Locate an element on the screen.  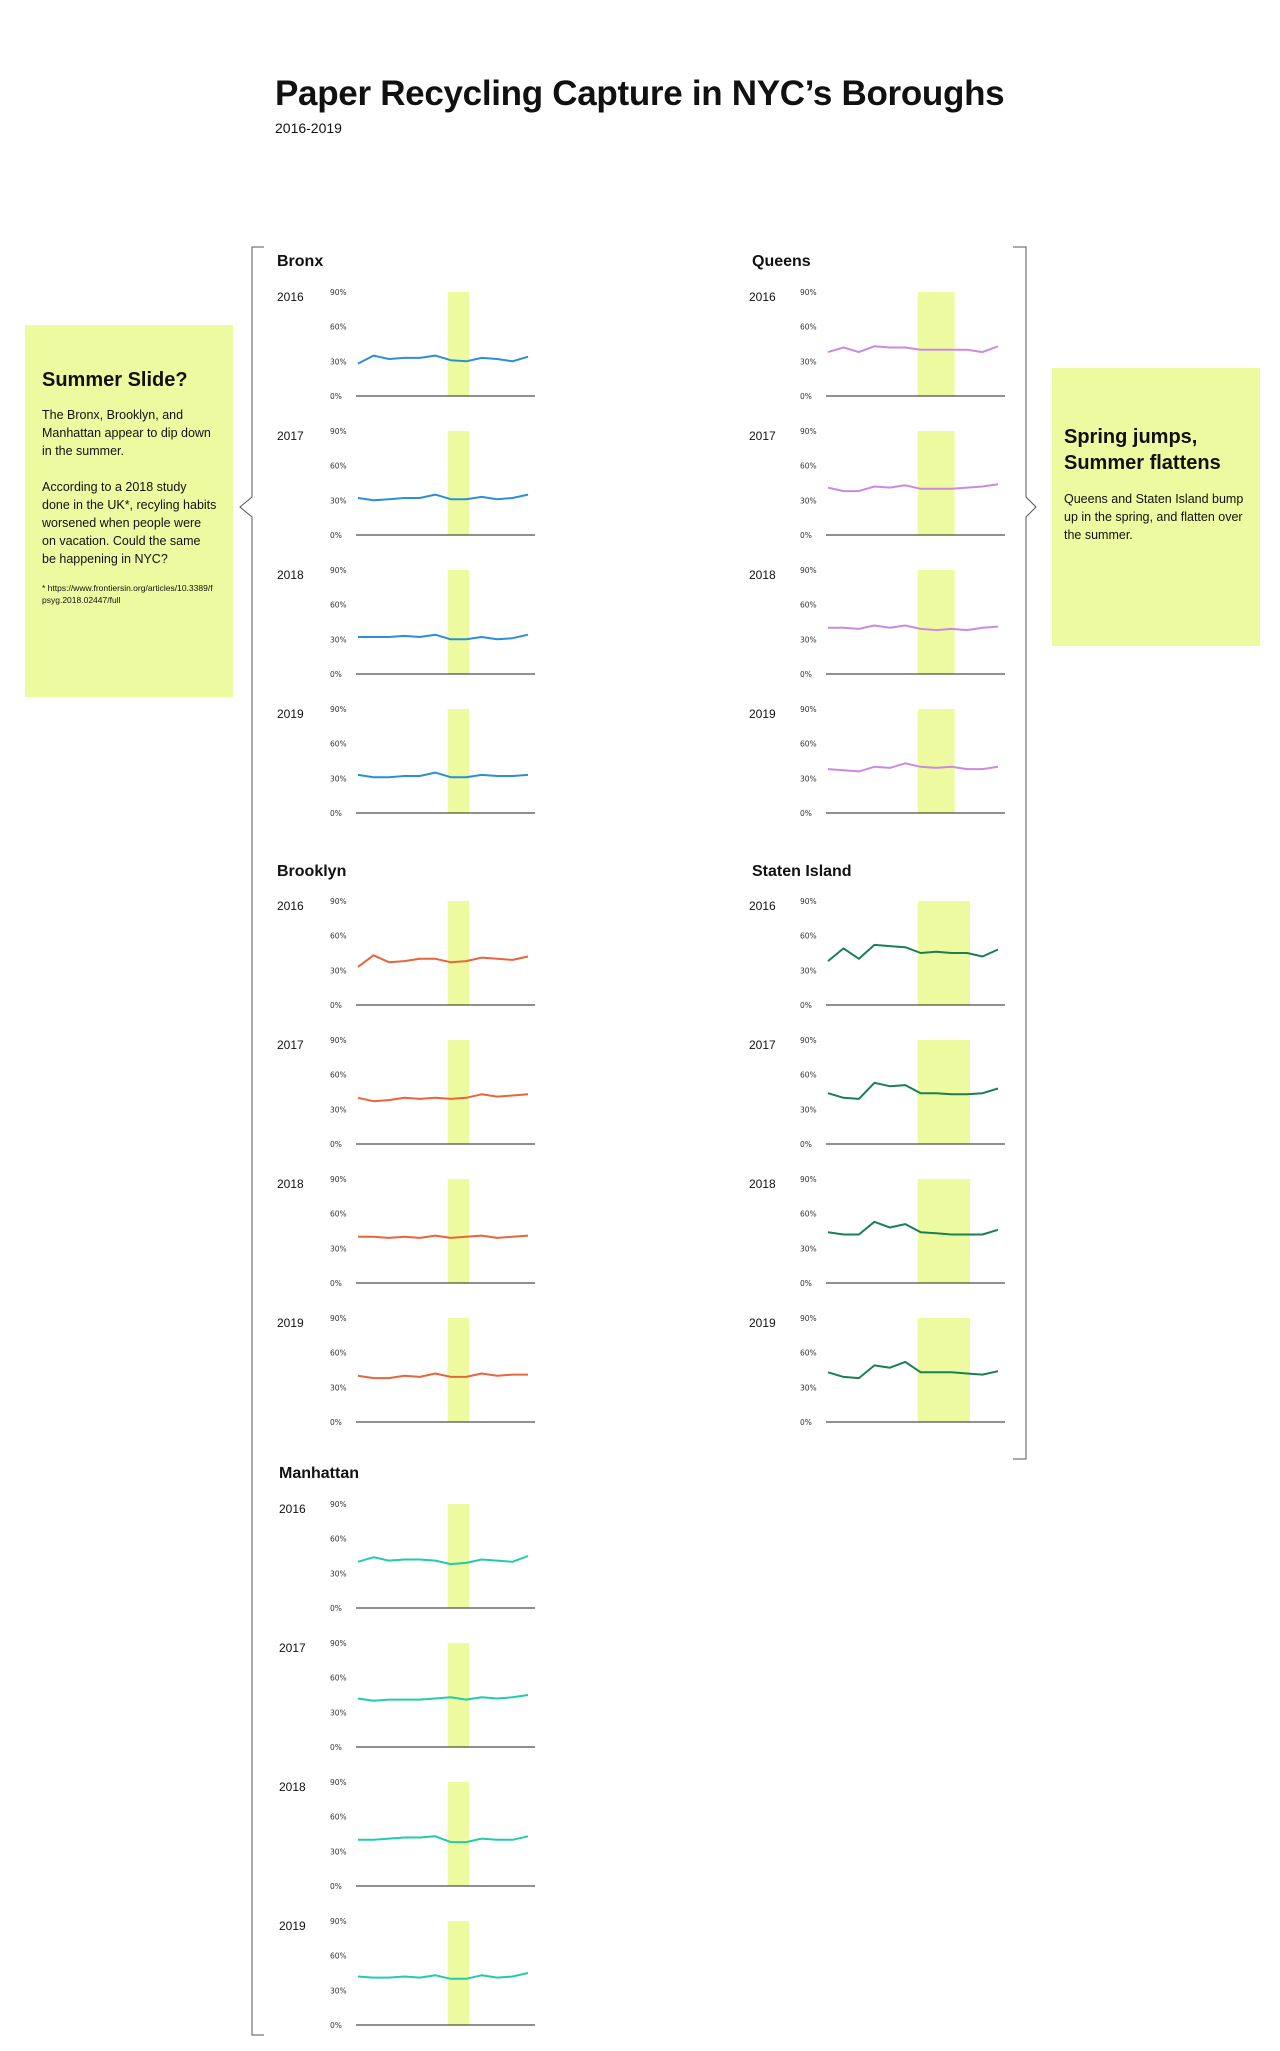
manhattan-2017-chart: 0% 30% 60% 90% is located at coordinates (432, 1695).